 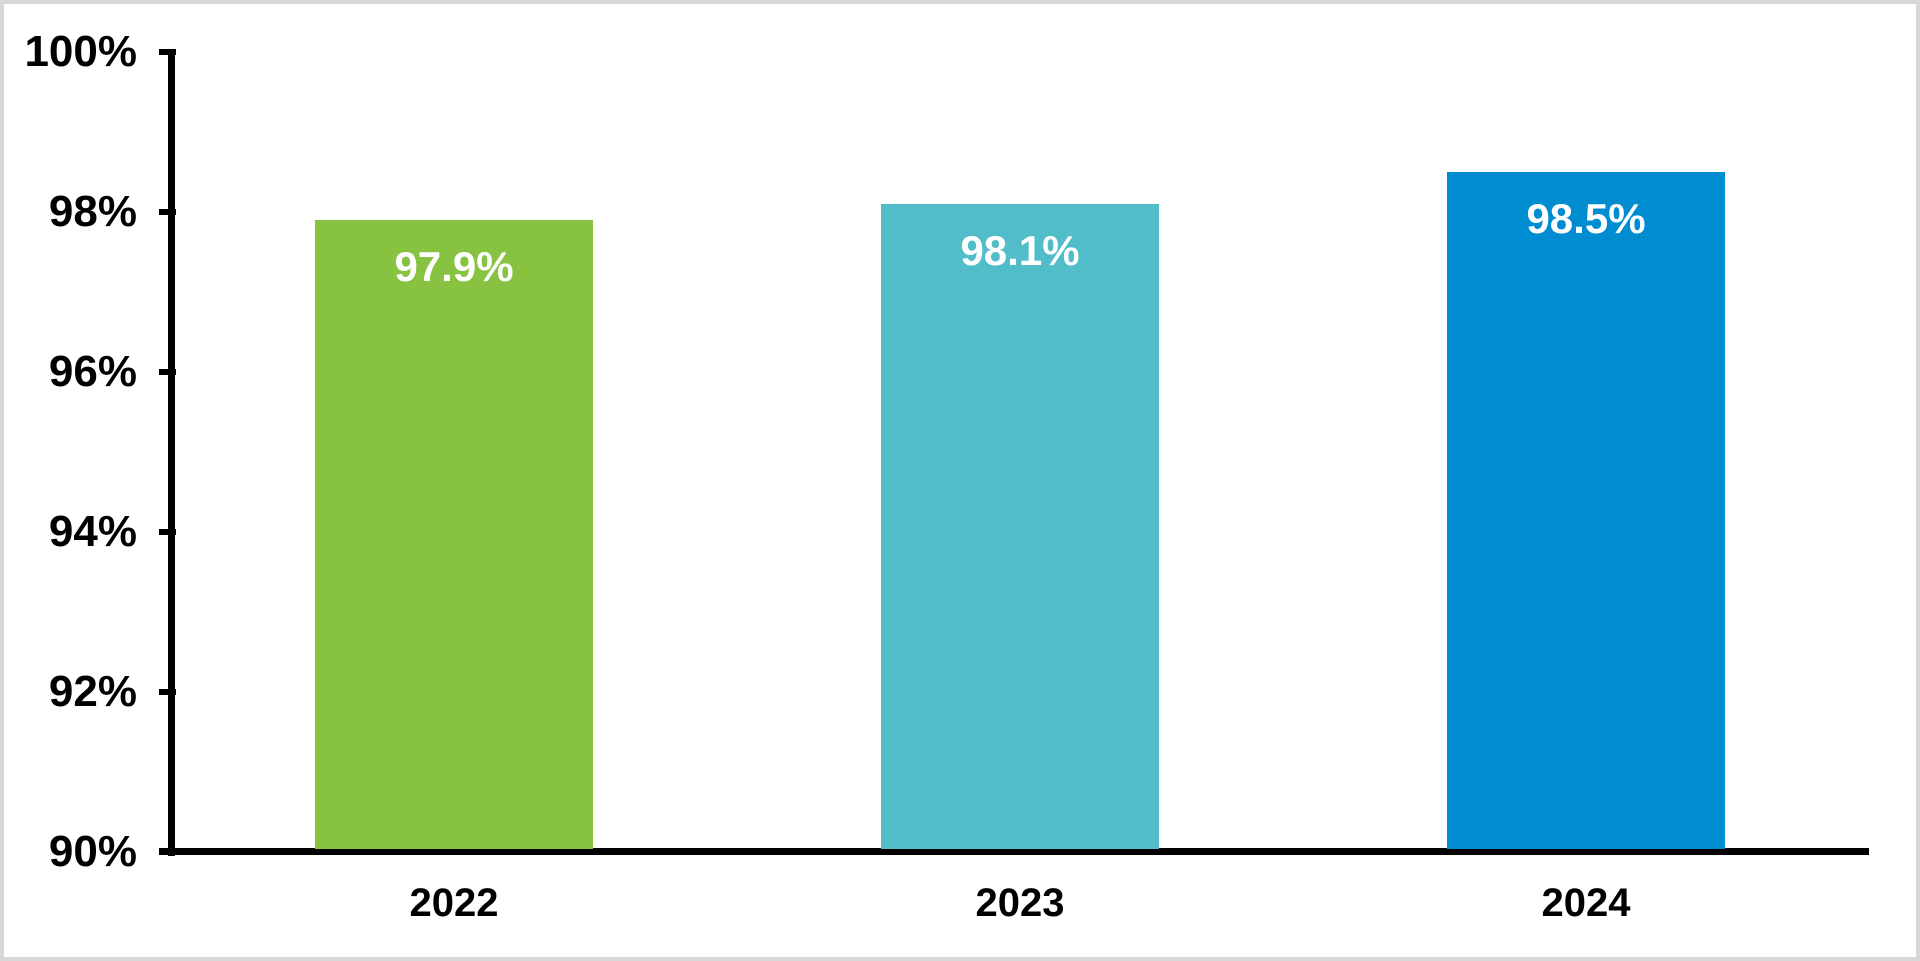 What do you see at coordinates (454, 903) in the screenshot?
I see `x-category-label-2022: 2022` at bounding box center [454, 903].